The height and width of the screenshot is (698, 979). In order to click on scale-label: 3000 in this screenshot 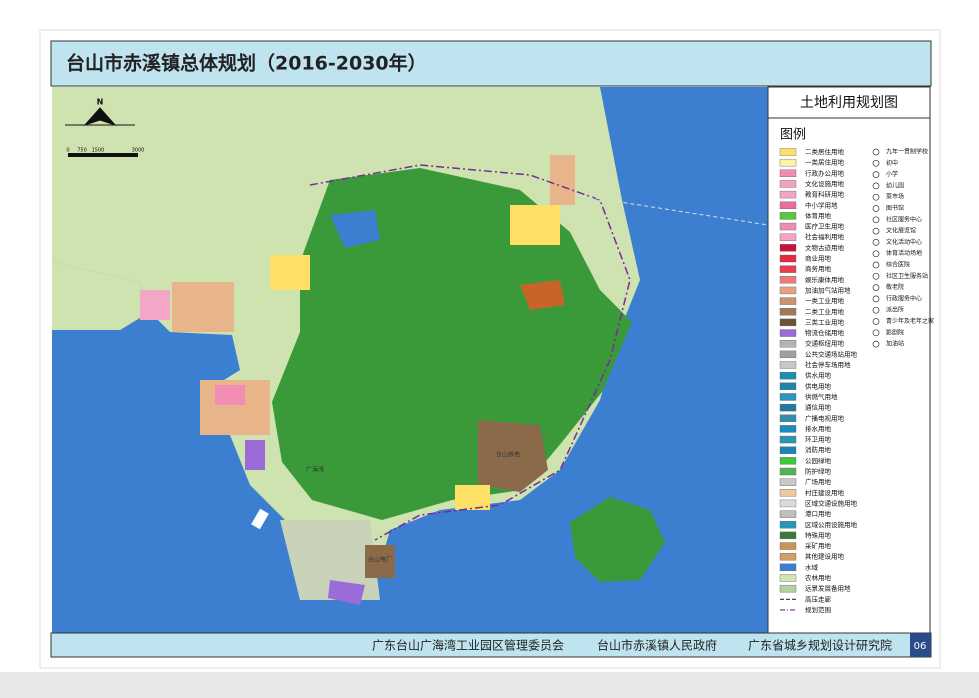, I will do `click(138, 151)`.